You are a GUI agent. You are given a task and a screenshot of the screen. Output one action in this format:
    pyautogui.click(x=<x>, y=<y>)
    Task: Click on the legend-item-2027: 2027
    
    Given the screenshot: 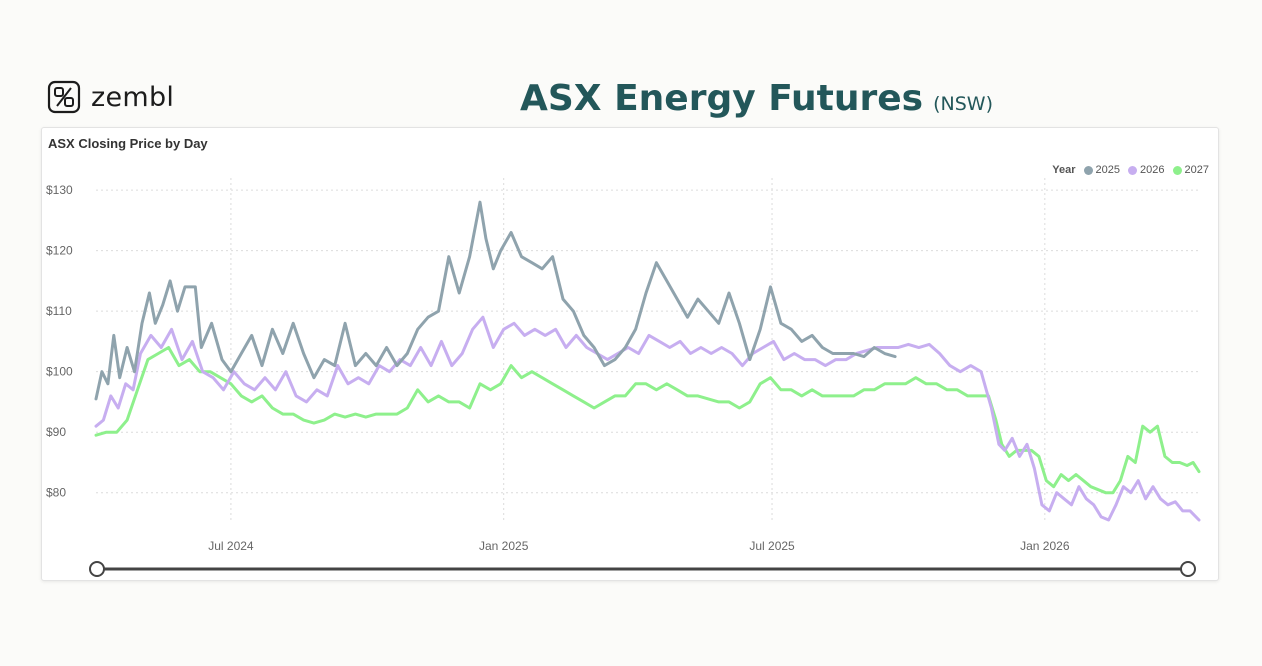 What is the action you would take?
    pyautogui.click(x=1190, y=170)
    